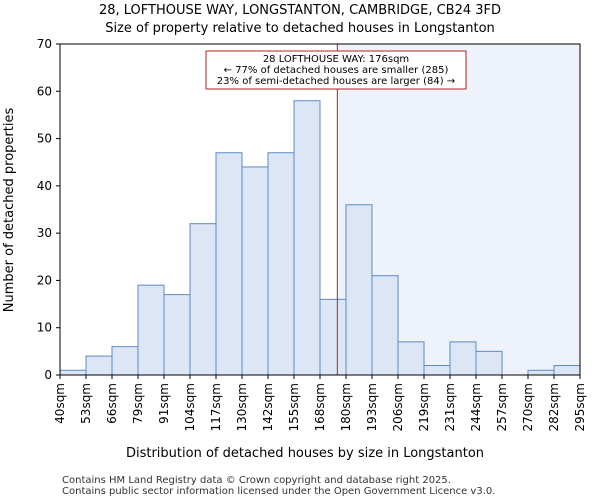 The height and width of the screenshot is (500, 600). I want to click on y-tick-label: 30, so click(44, 233).